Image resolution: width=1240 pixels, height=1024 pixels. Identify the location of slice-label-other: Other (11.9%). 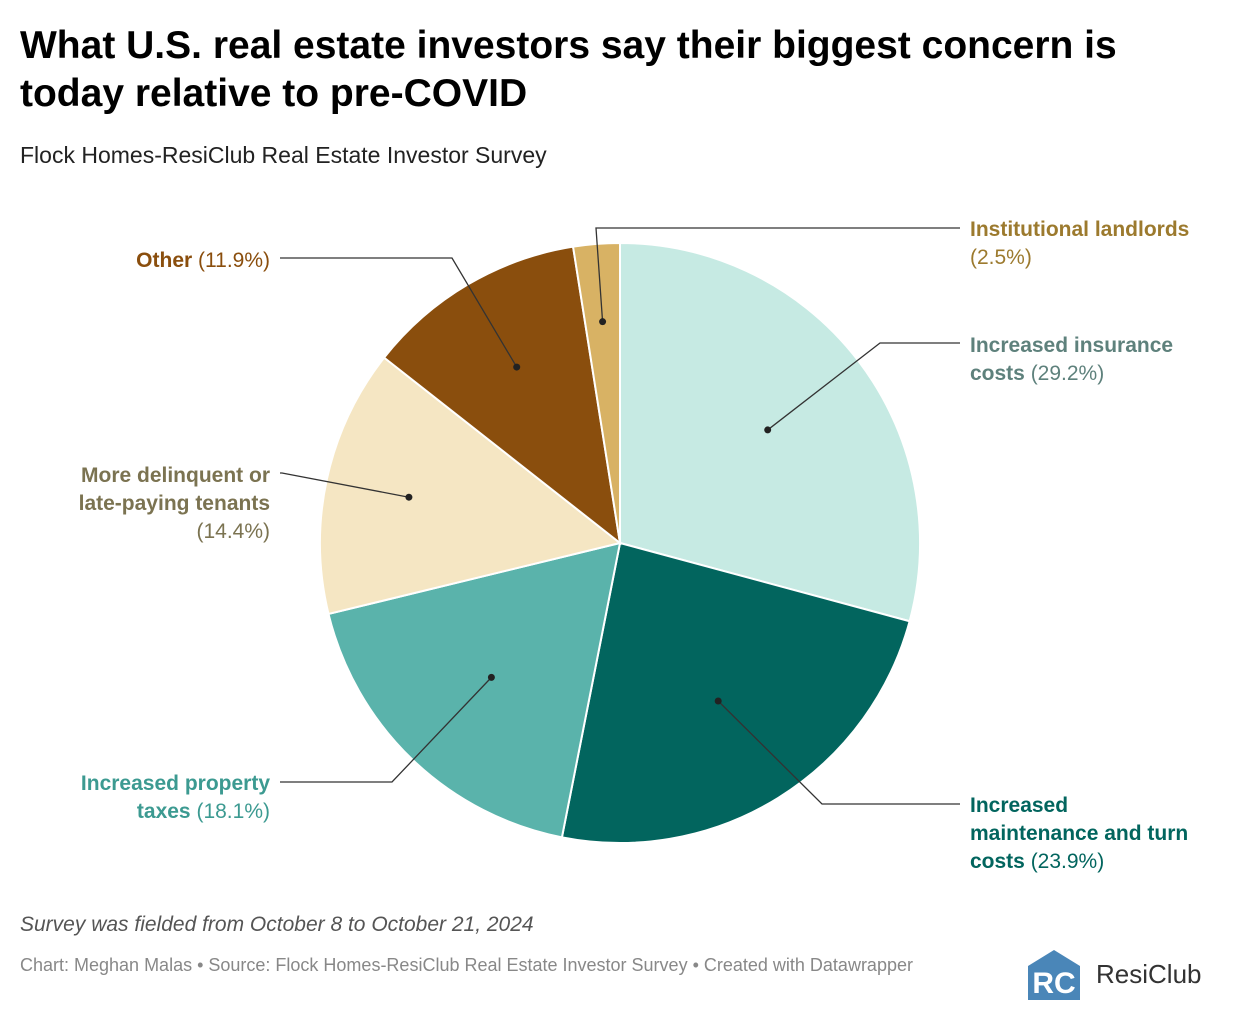
(203, 260).